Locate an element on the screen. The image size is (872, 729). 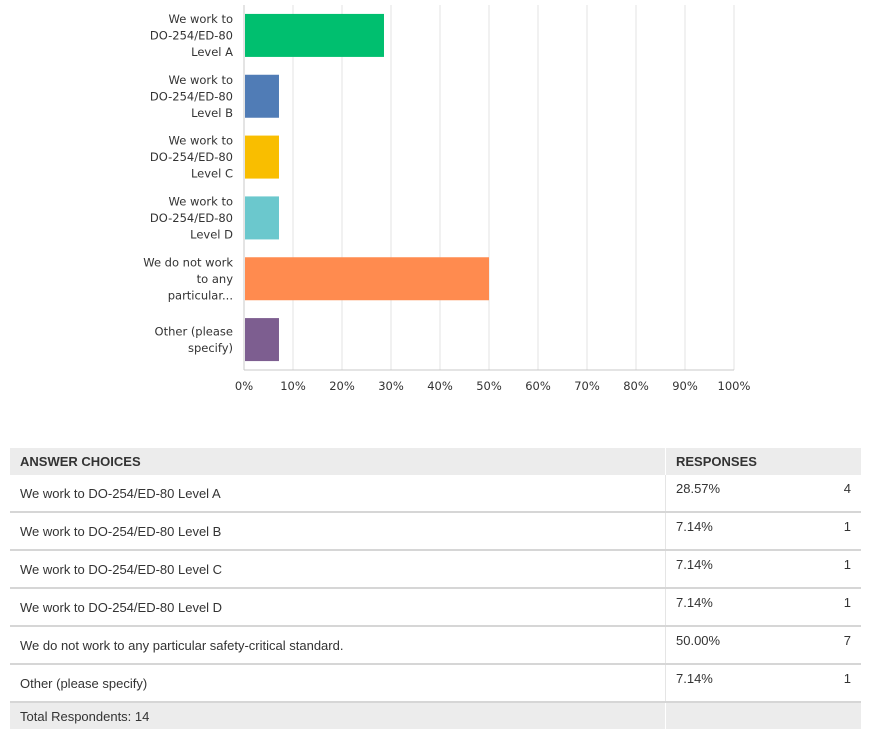
category-label: We work to DO-254/ED-80 Level B is located at coordinates (191, 96).